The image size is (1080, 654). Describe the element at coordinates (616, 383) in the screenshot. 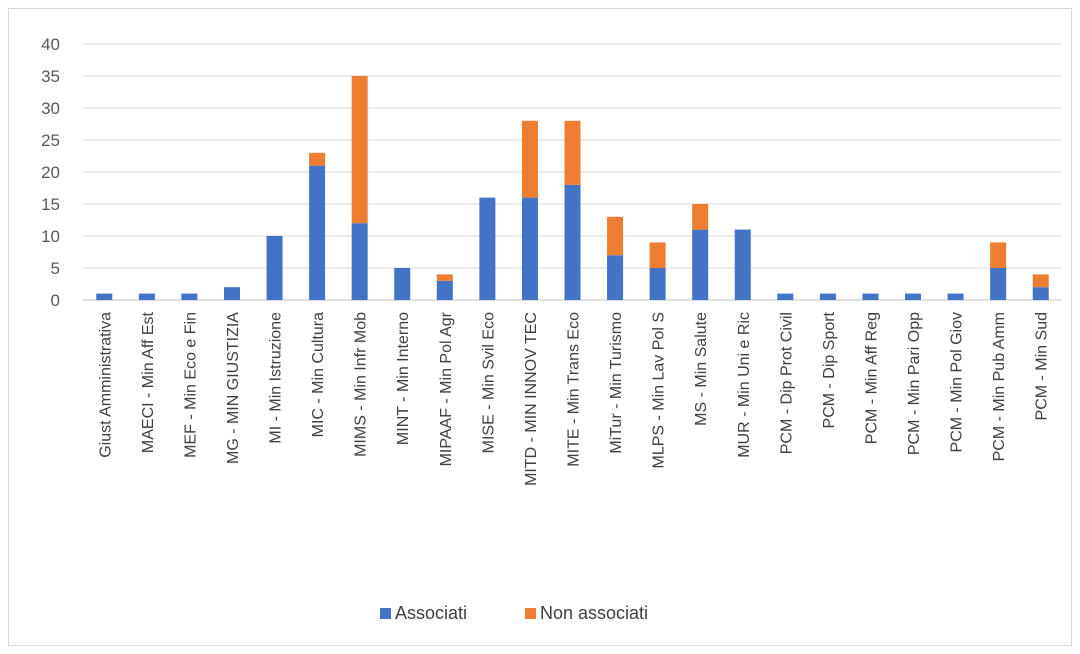

I see `x-tick-label: MiTur - Min Turismo` at that location.